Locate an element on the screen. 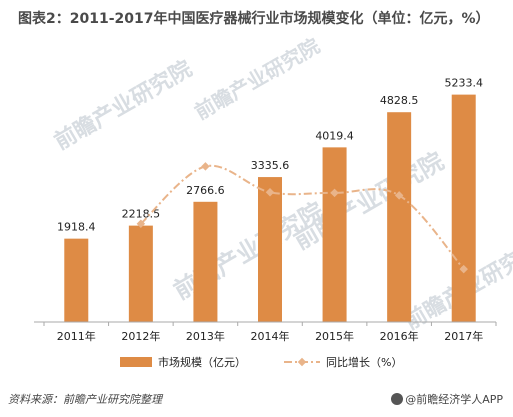 This screenshot has width=513, height=417. x-tick-label: 2012年 is located at coordinates (140, 336).